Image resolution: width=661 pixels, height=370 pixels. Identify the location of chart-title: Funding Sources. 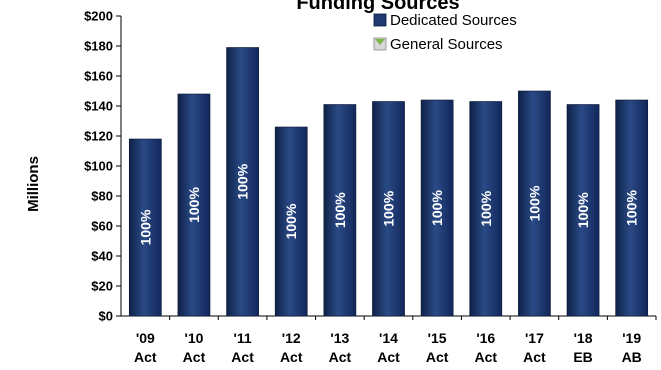
(377, 7).